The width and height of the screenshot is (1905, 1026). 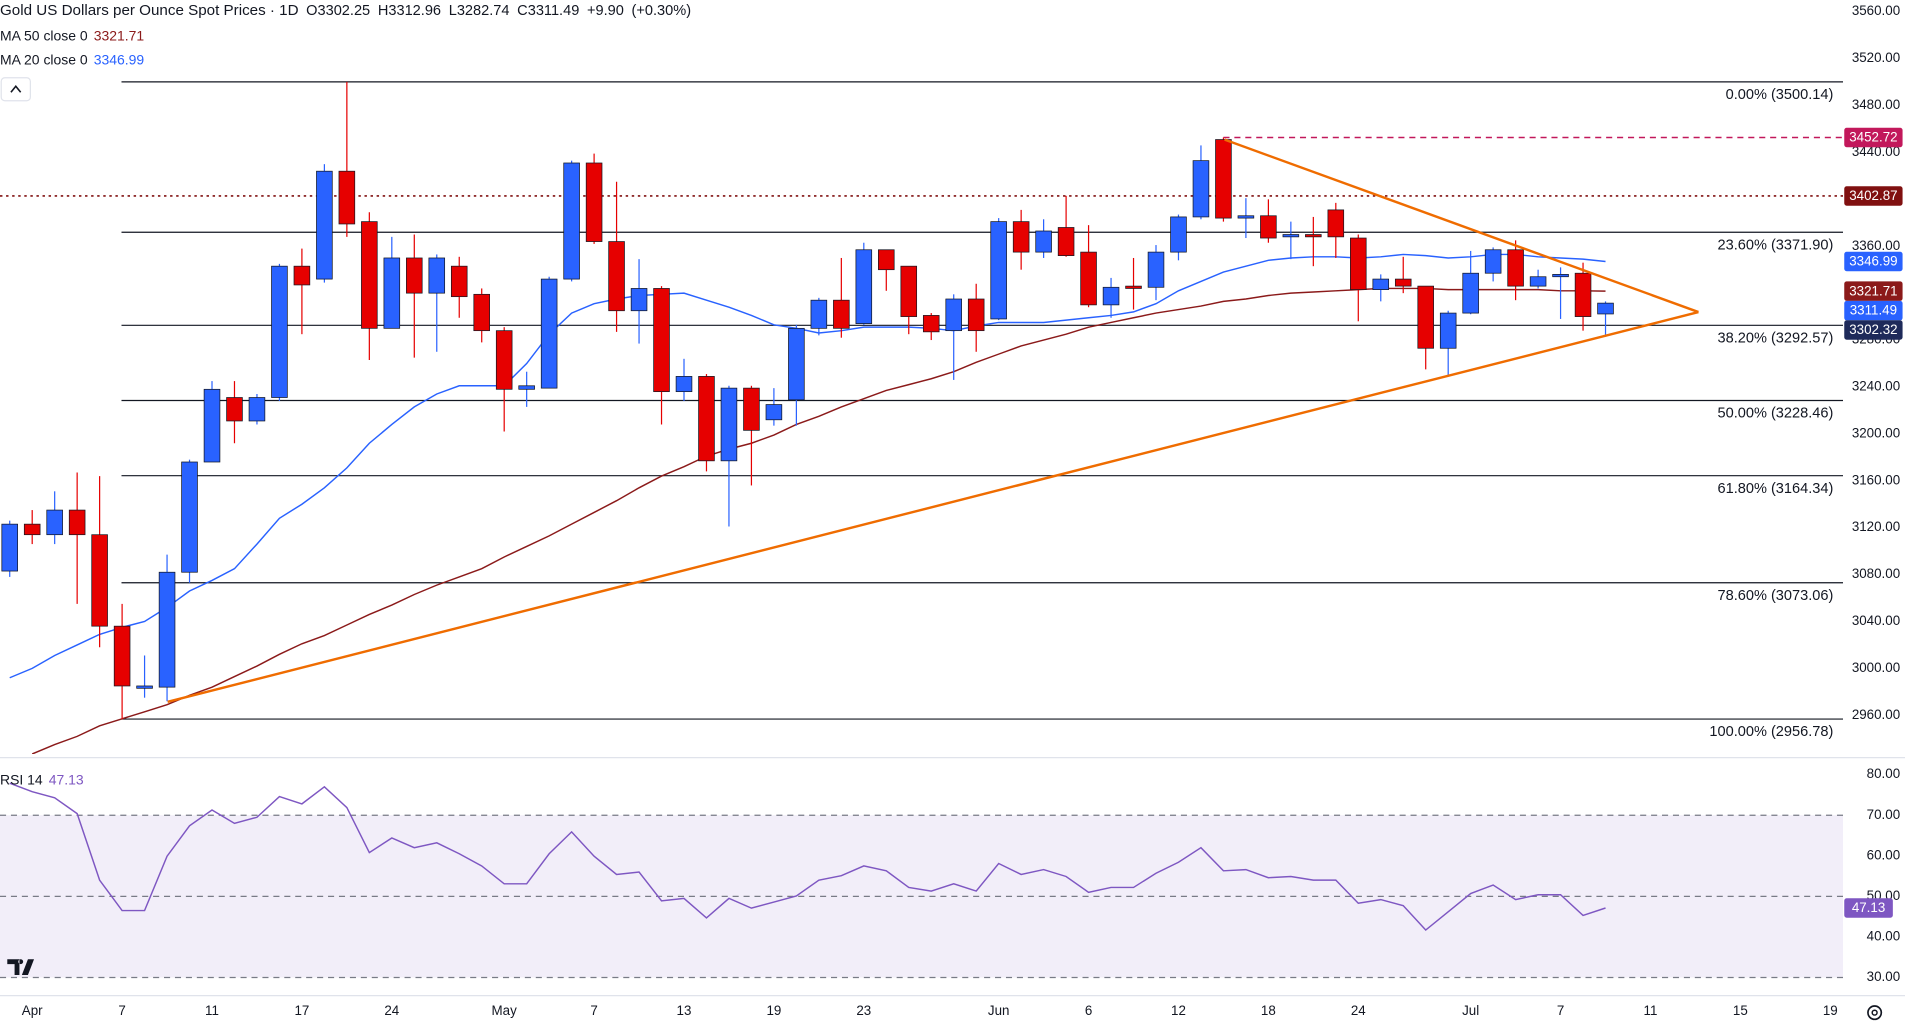 What do you see at coordinates (453, 11) in the screenshot?
I see `ohlc-label: L` at bounding box center [453, 11].